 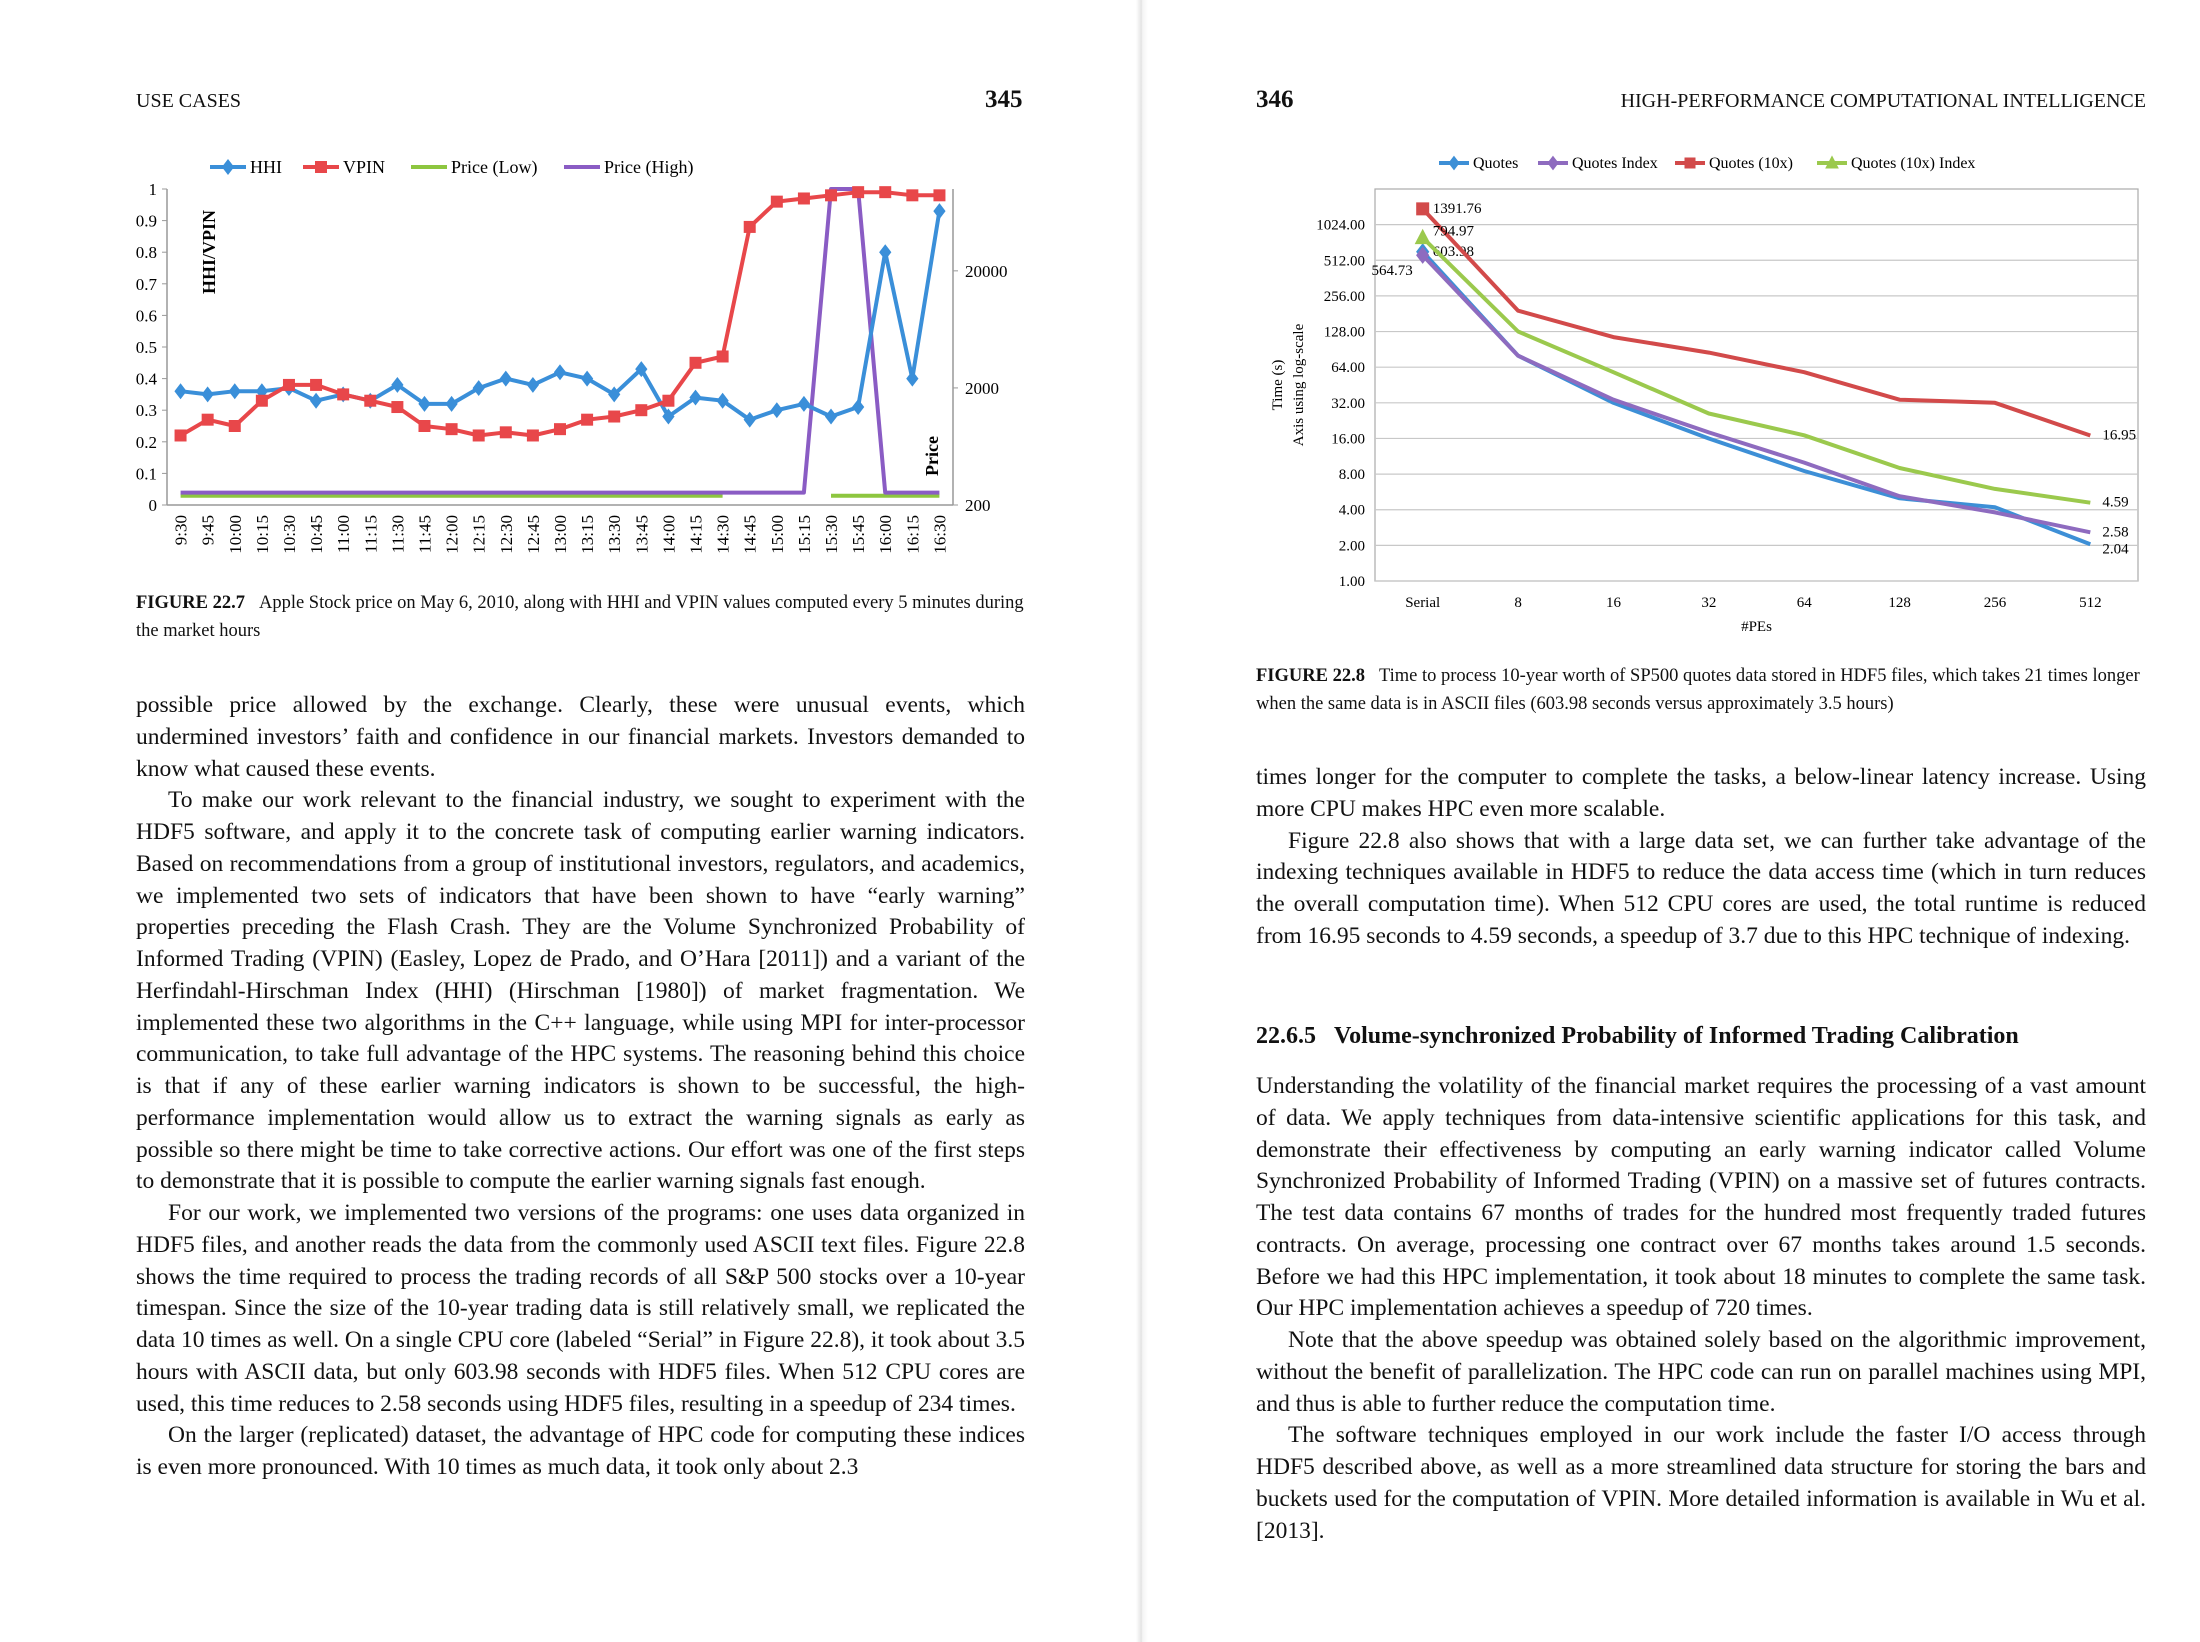 I want to click on y-tick-label: 0.3, so click(x=146, y=410).